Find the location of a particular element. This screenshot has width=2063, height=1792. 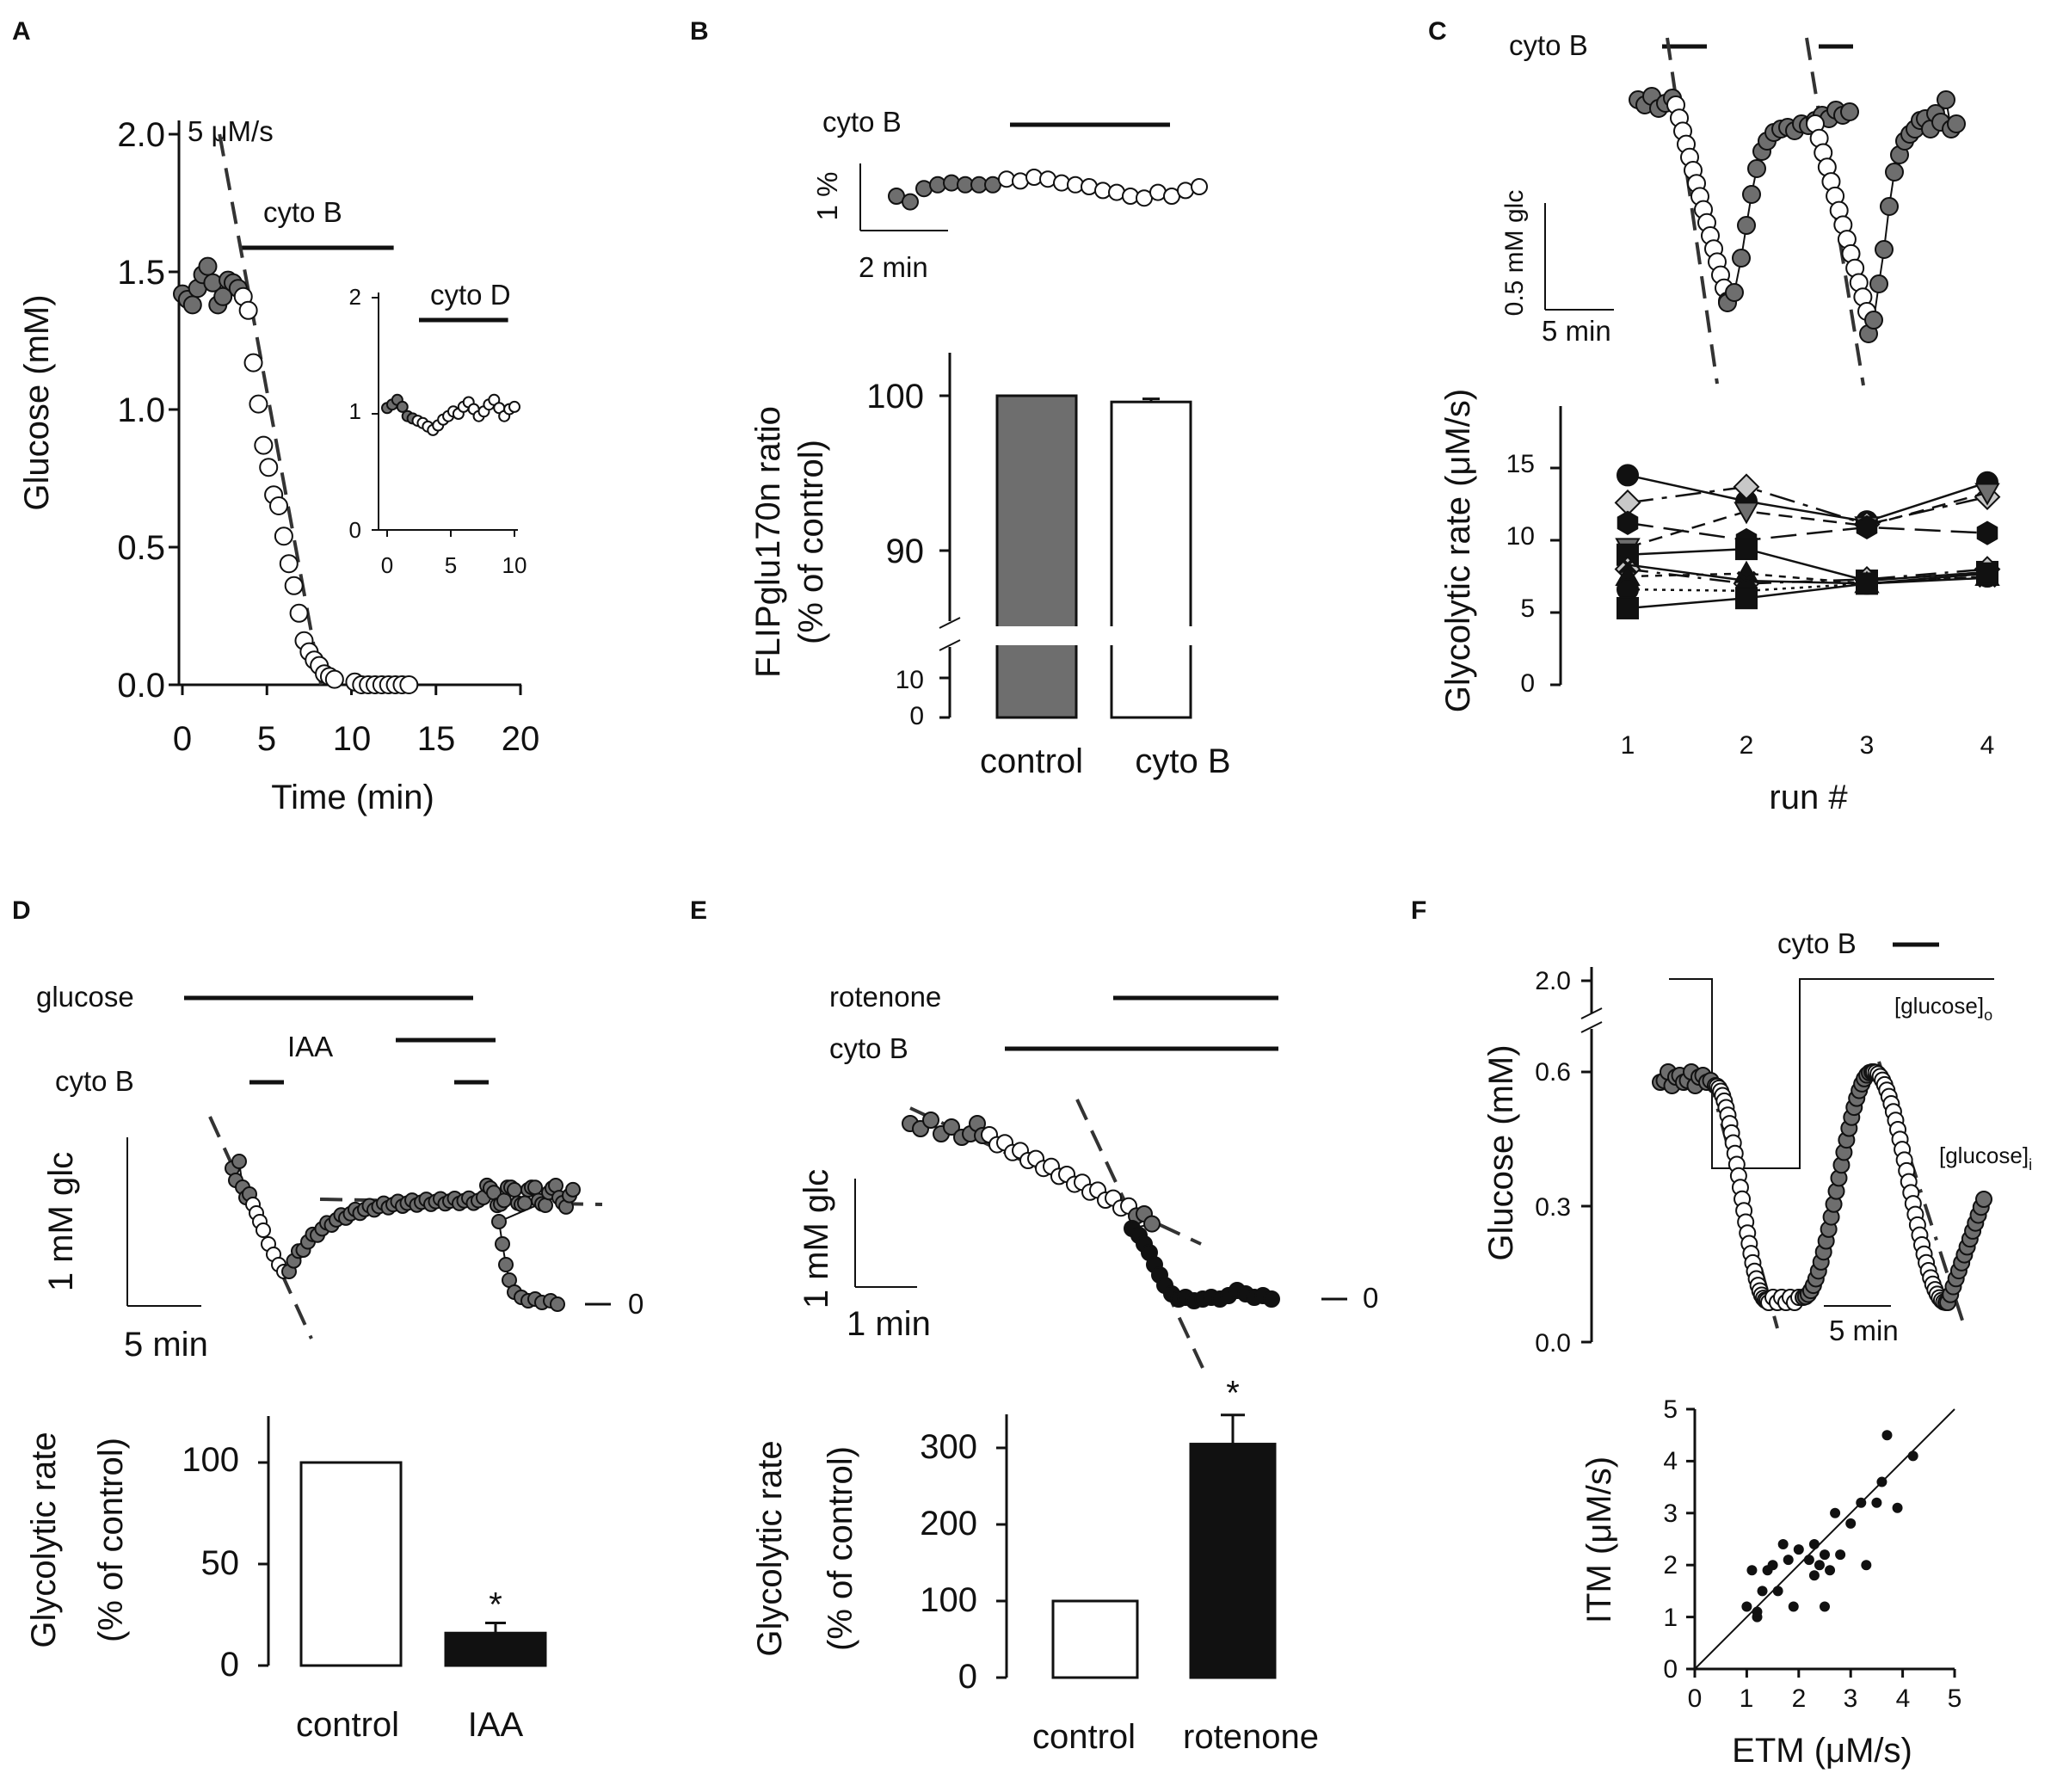

b-y-ticks is located at coordinates (944, 556).